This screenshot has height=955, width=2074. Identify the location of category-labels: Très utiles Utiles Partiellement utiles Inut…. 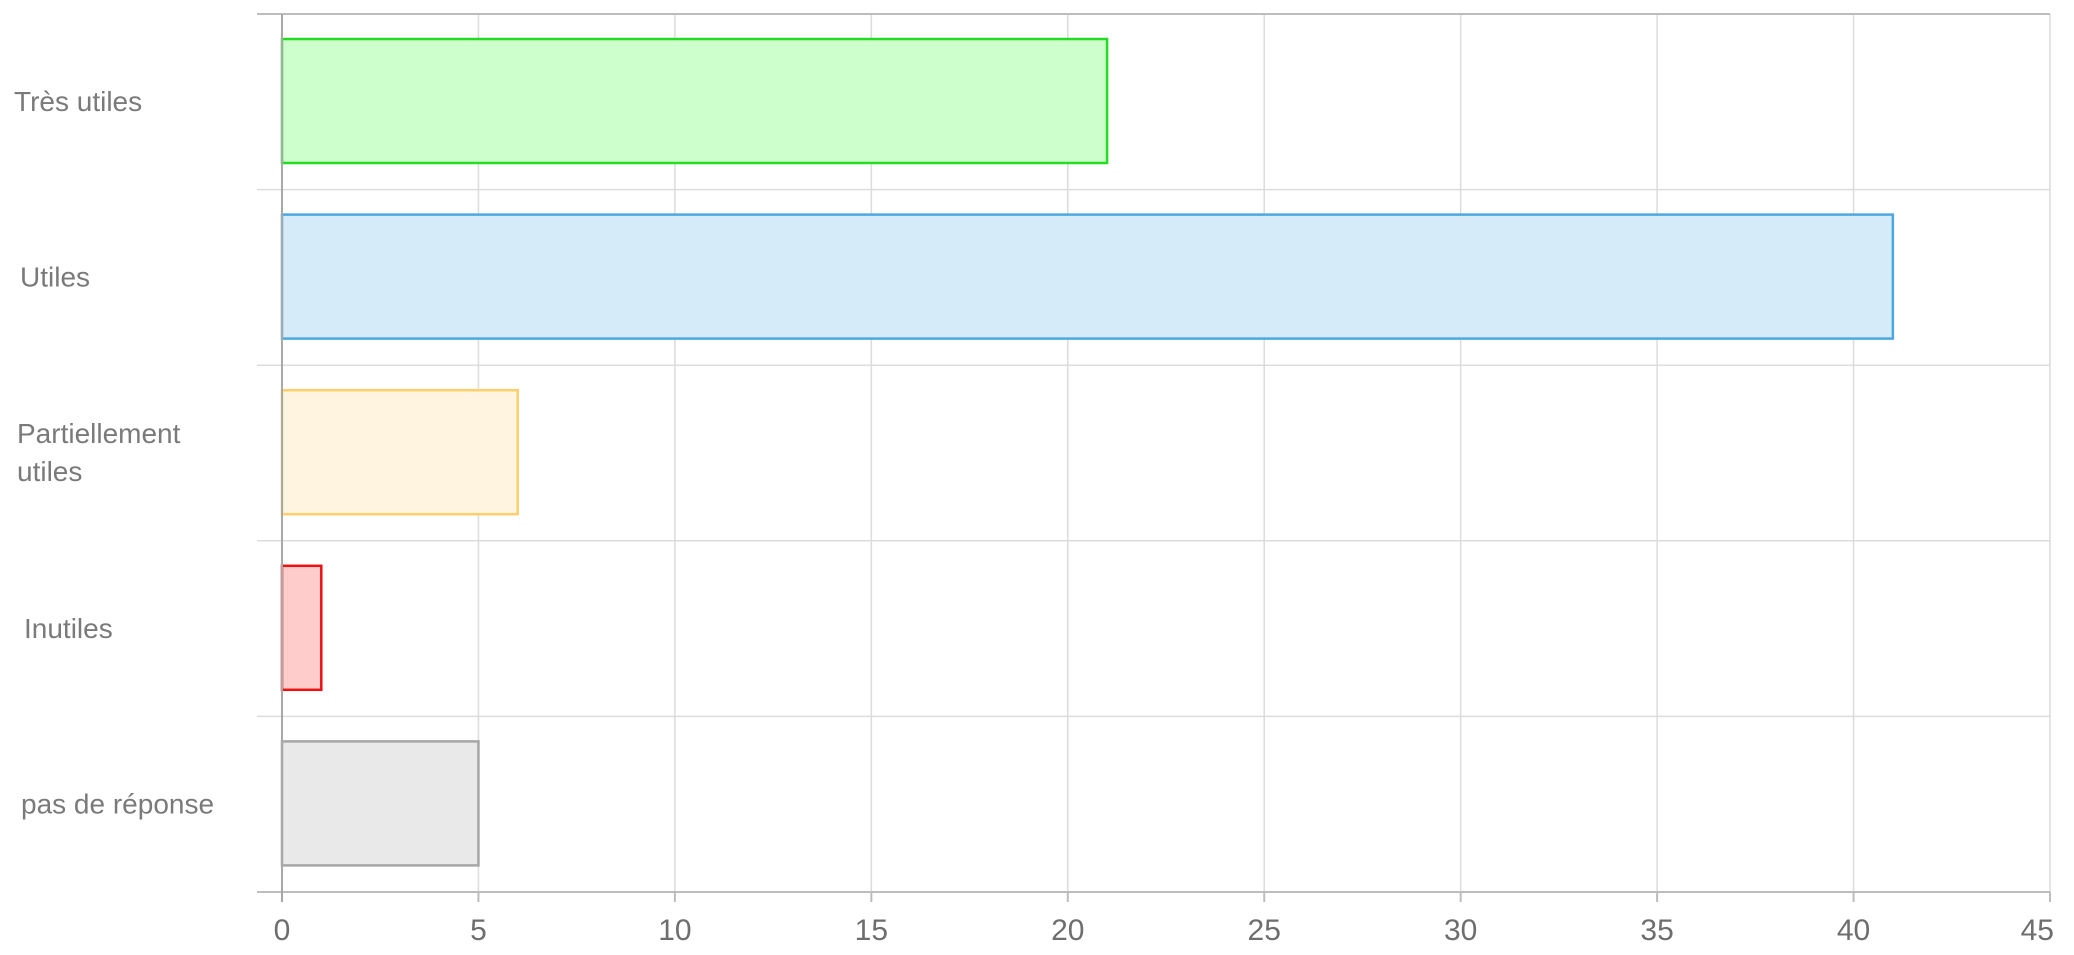
(114, 452).